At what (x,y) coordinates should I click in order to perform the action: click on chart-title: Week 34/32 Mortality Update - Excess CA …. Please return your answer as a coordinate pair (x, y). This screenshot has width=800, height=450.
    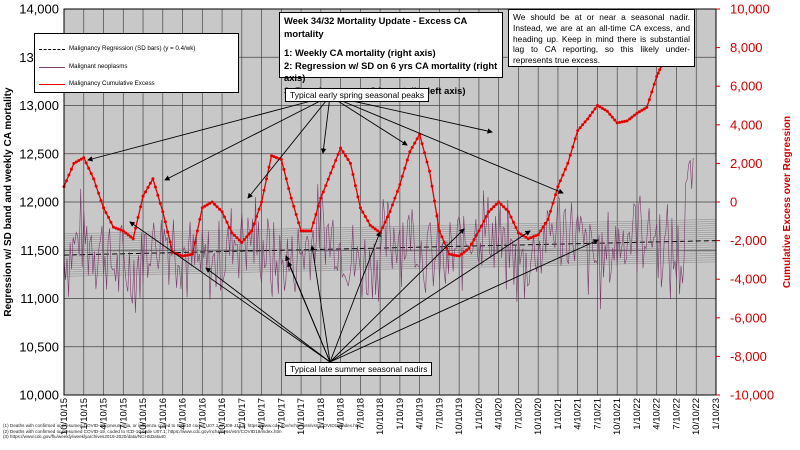
    Looking at the image, I should click on (375, 27).